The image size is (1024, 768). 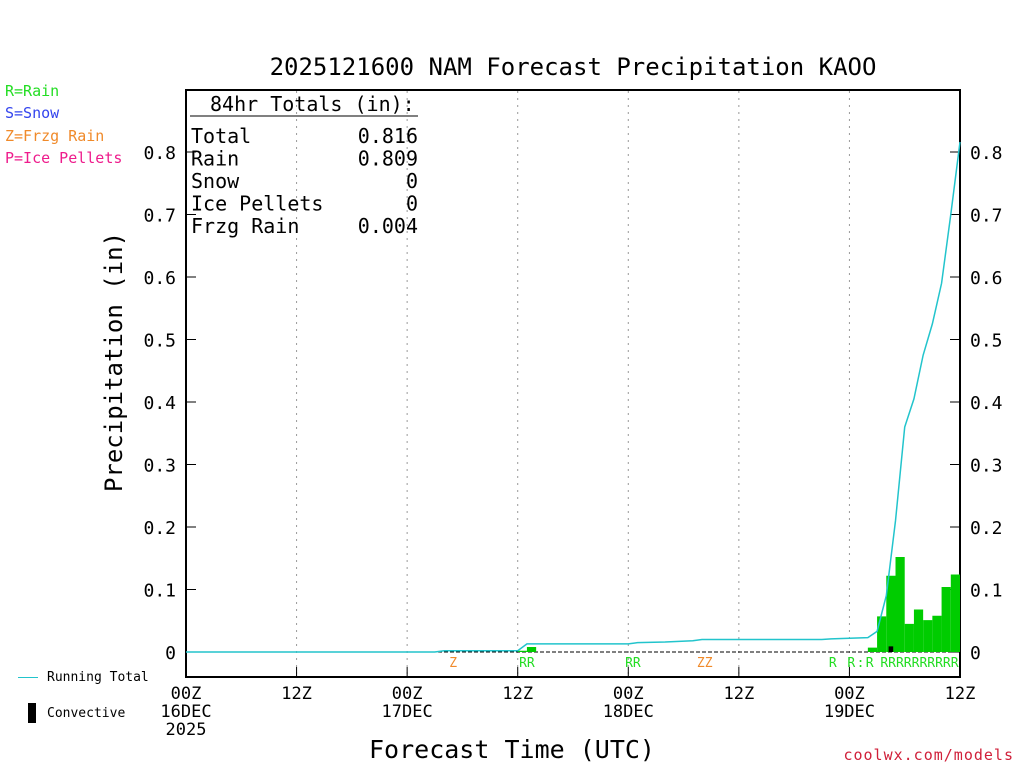 I want to click on totals-row-label: Total, so click(x=221, y=136).